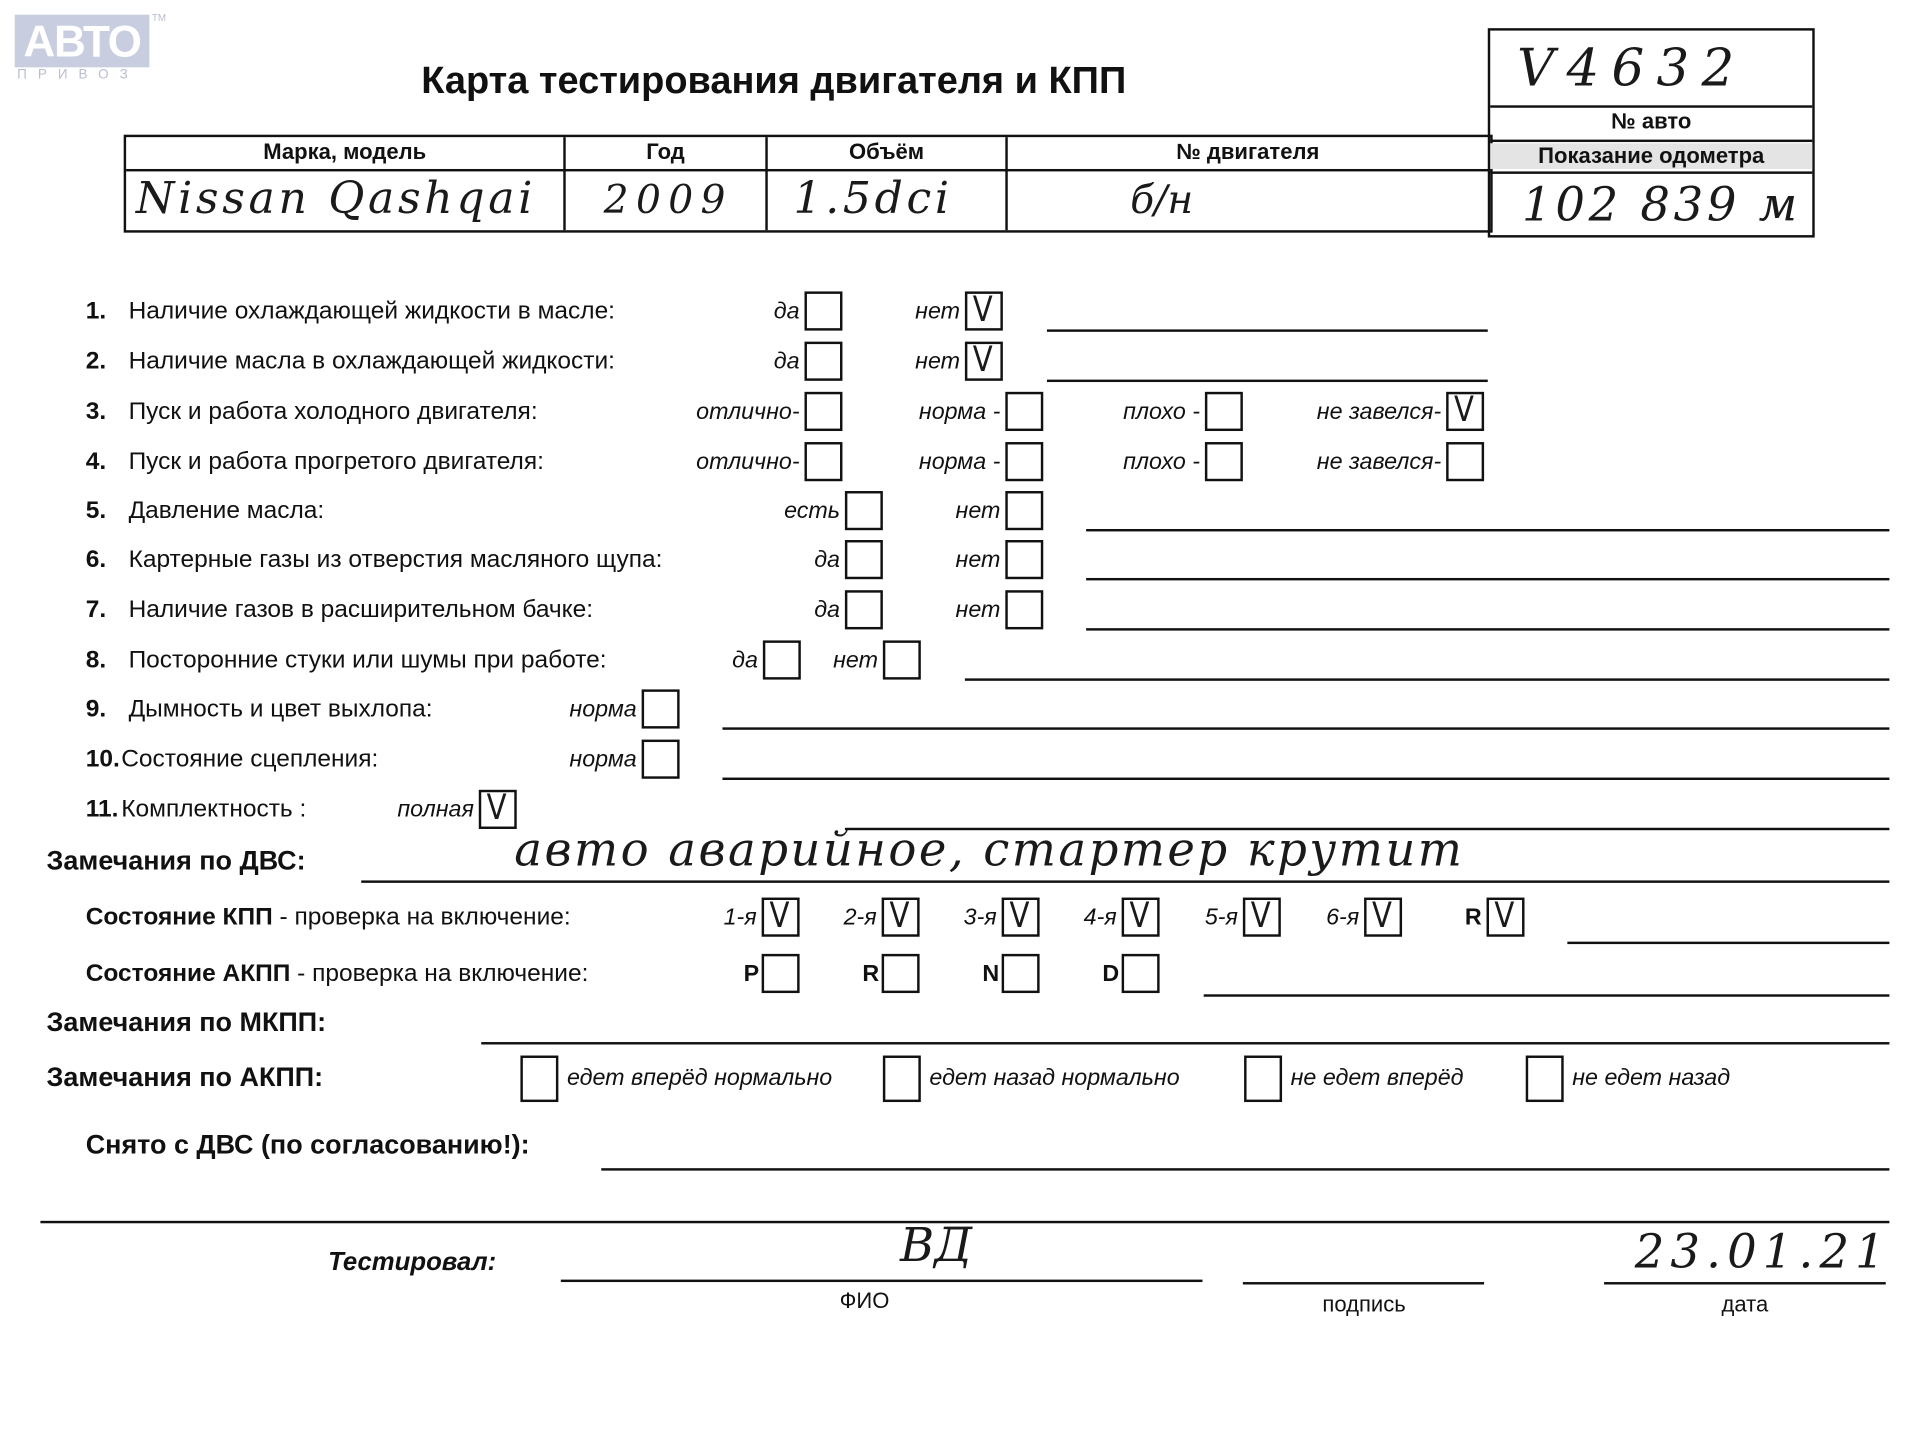  Describe the element at coordinates (1185, 1043) in the screenshot. I see `mkpp-remarks-line` at that location.